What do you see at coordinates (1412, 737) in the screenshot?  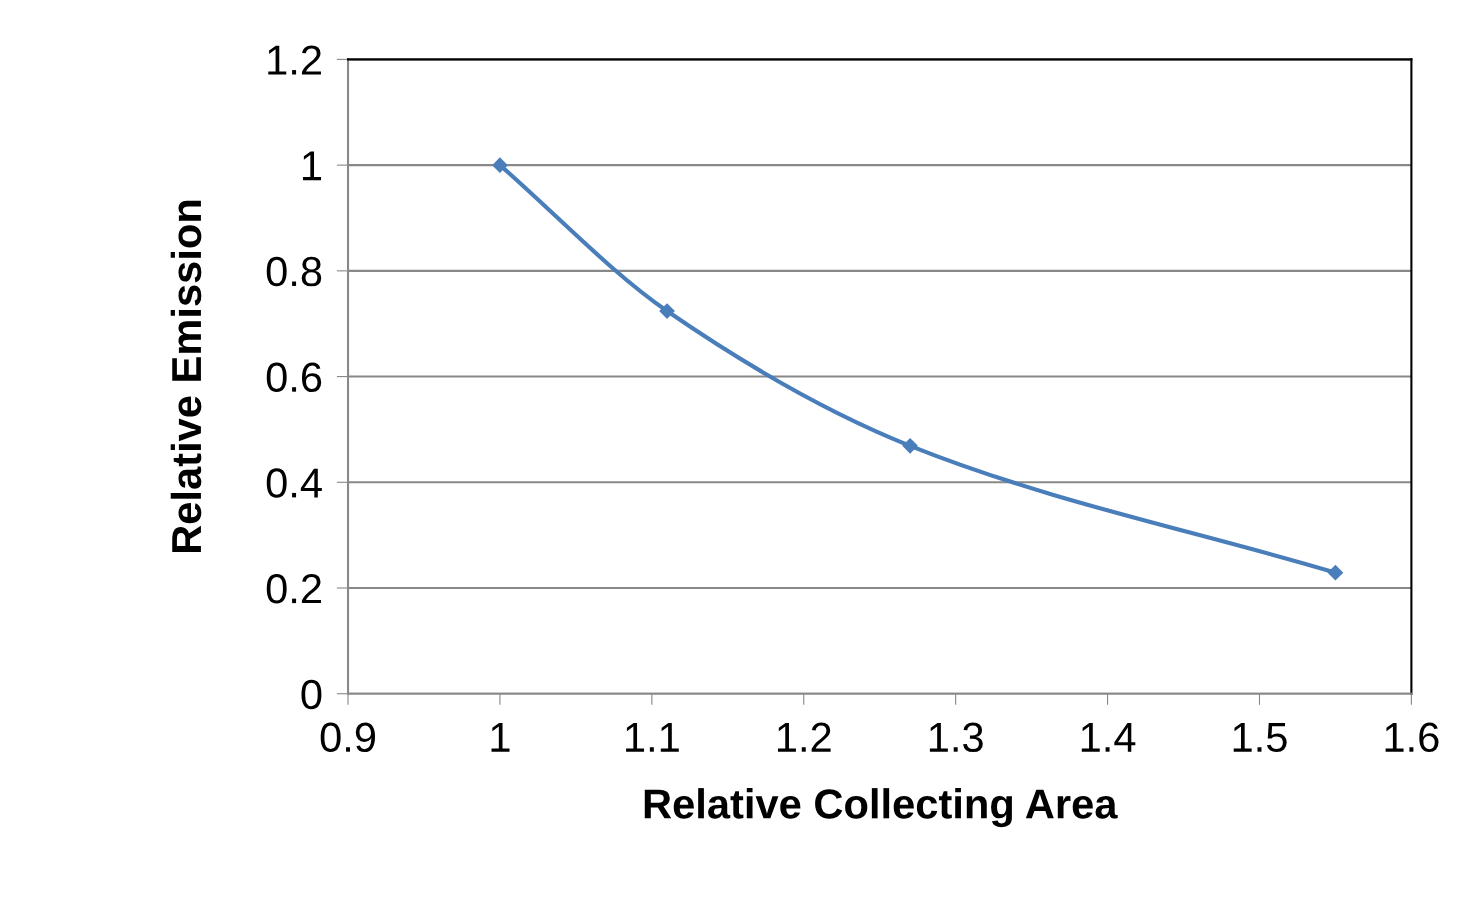 I see `x-tick-label: 1.6` at bounding box center [1412, 737].